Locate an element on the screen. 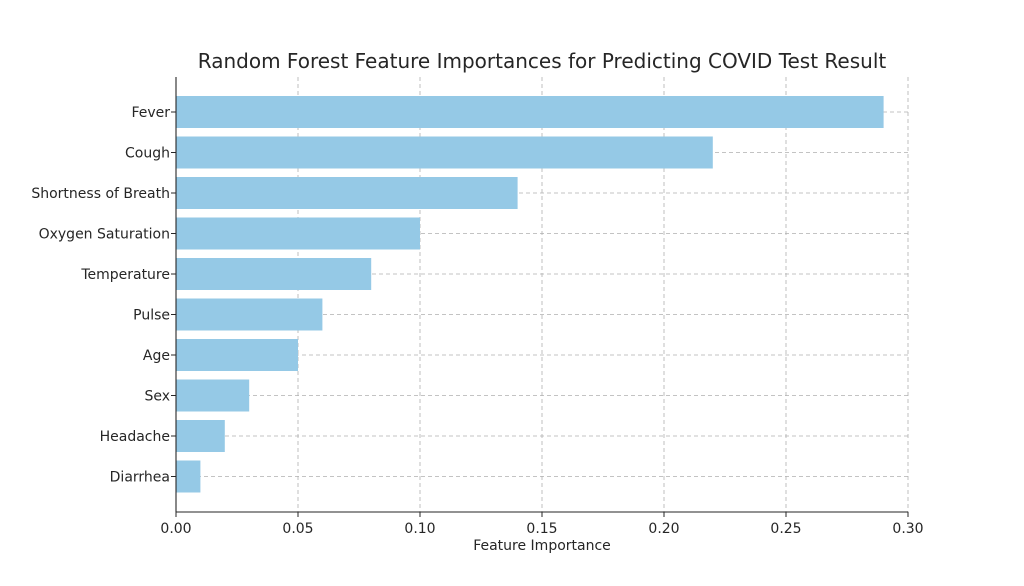 The width and height of the screenshot is (1024, 586). x-tick-label: 0.00 is located at coordinates (175, 529).